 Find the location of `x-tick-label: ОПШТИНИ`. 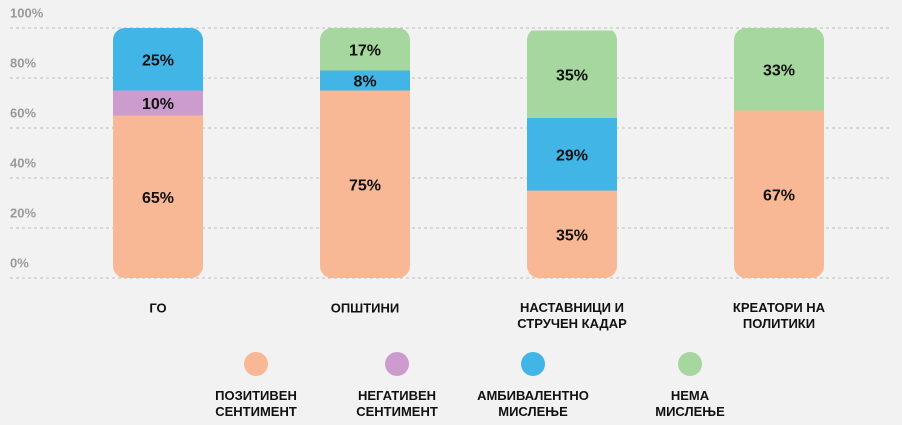

x-tick-label: ОПШТИНИ is located at coordinates (365, 307).